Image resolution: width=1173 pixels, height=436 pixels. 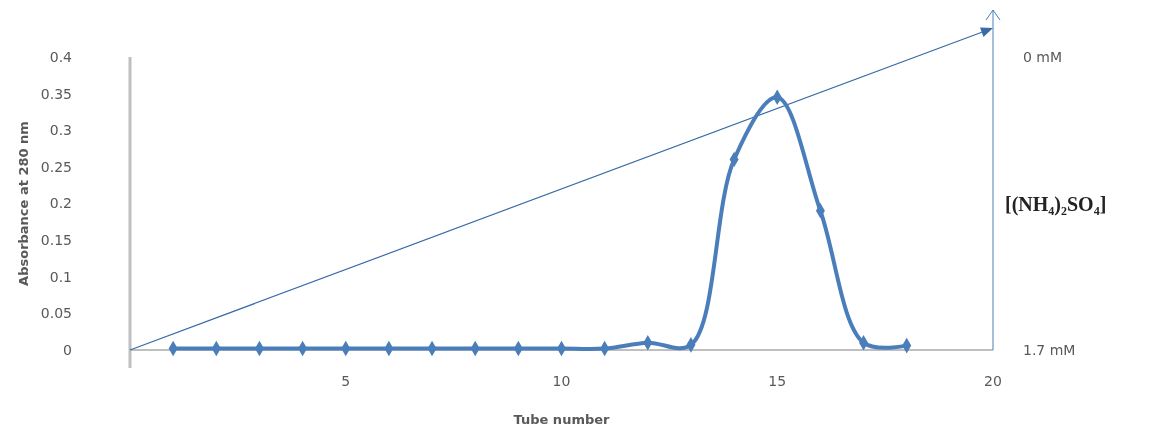 I want to click on y2-axis-title: [(NH₄)₂SO₄], so click(x=1056, y=204).